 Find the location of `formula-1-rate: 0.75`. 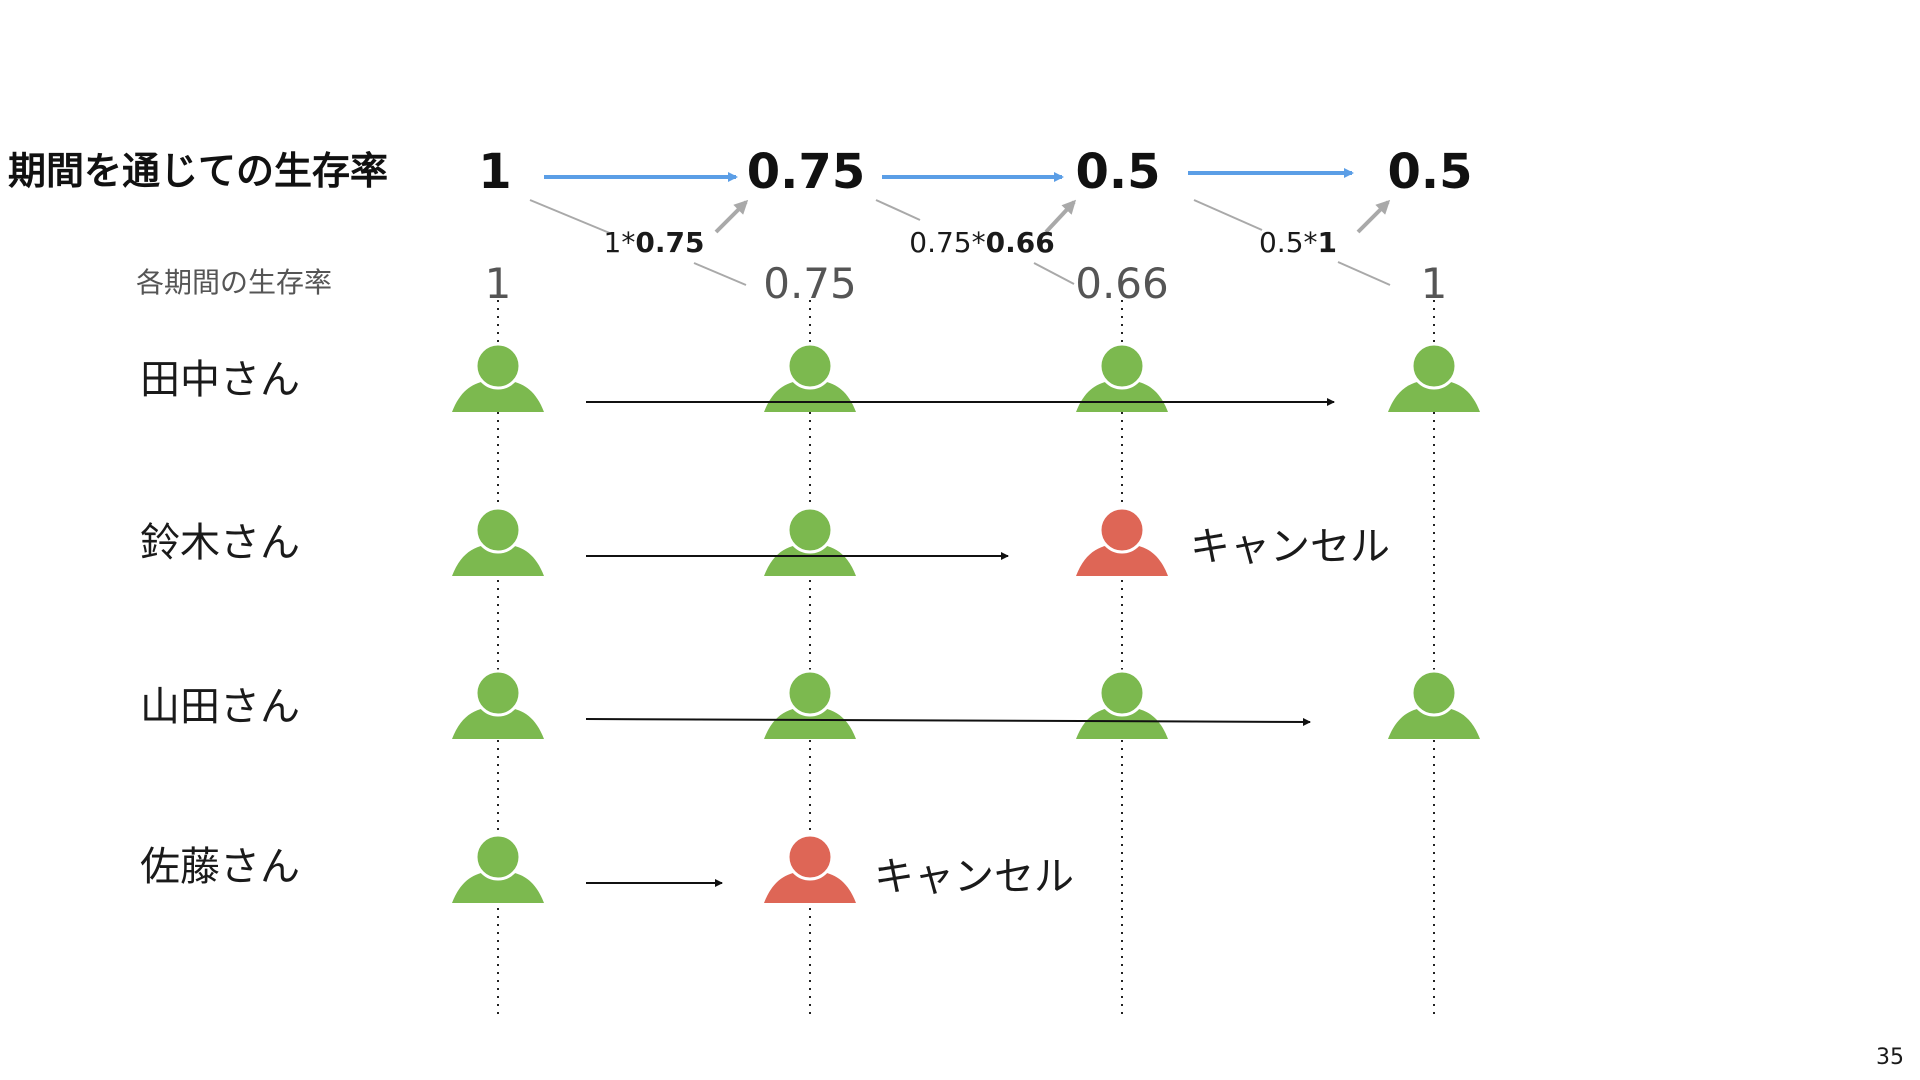

formula-1-rate: 0.75 is located at coordinates (669, 242).